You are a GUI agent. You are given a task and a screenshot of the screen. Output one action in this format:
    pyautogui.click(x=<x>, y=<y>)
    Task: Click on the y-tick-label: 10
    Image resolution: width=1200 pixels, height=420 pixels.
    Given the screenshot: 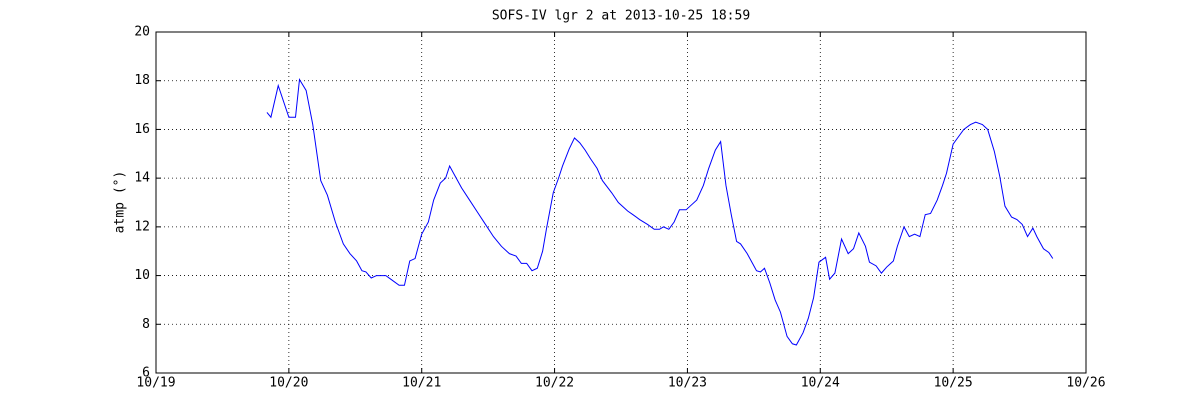 What is the action you would take?
    pyautogui.click(x=142, y=275)
    